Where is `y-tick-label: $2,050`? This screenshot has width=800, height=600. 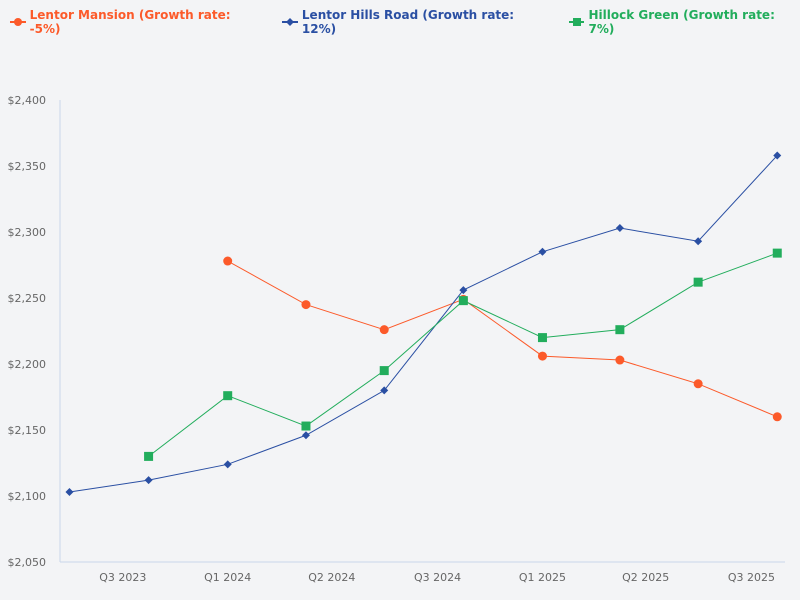
y-tick-label: $2,050 is located at coordinates (27, 562).